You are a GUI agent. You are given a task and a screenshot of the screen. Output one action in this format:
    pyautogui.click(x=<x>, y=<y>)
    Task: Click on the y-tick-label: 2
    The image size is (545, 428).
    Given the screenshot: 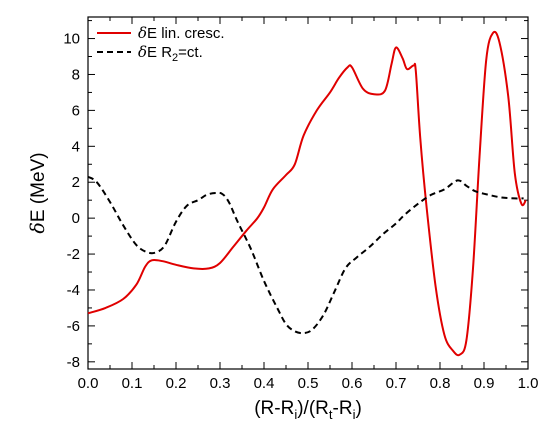 What is the action you would take?
    pyautogui.click(x=76, y=182)
    